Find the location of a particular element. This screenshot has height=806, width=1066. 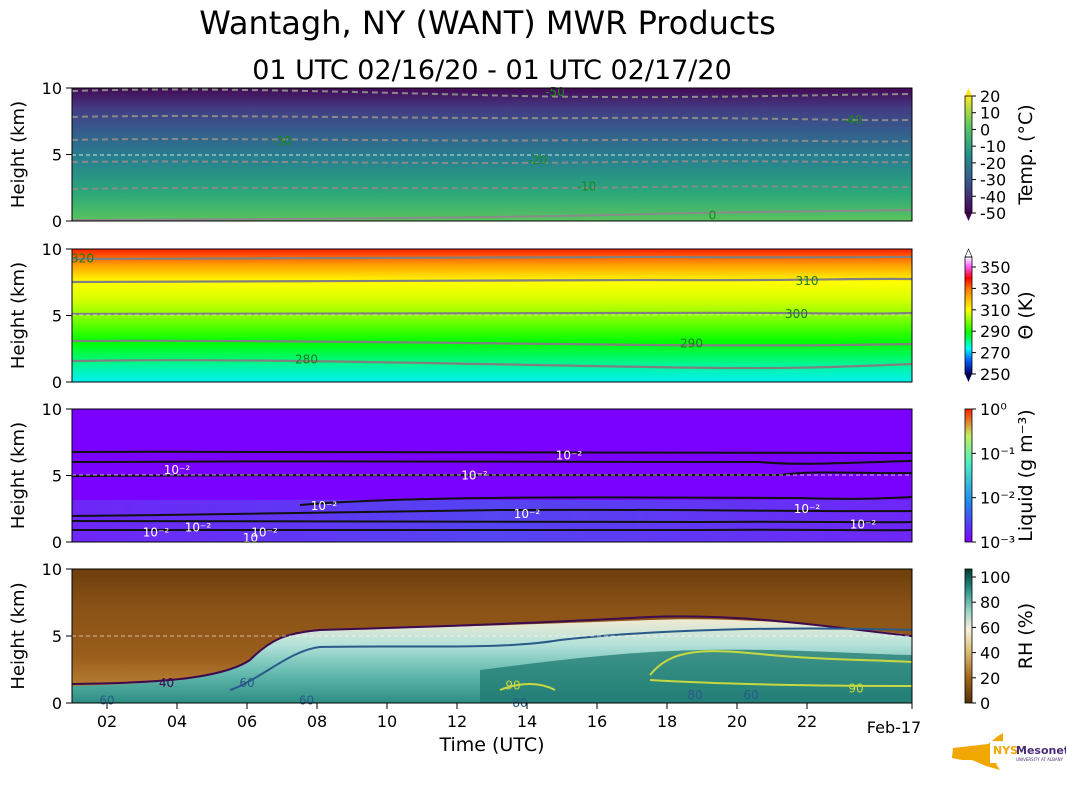

colorbar-tick-label: 310 is located at coordinates (995, 310).